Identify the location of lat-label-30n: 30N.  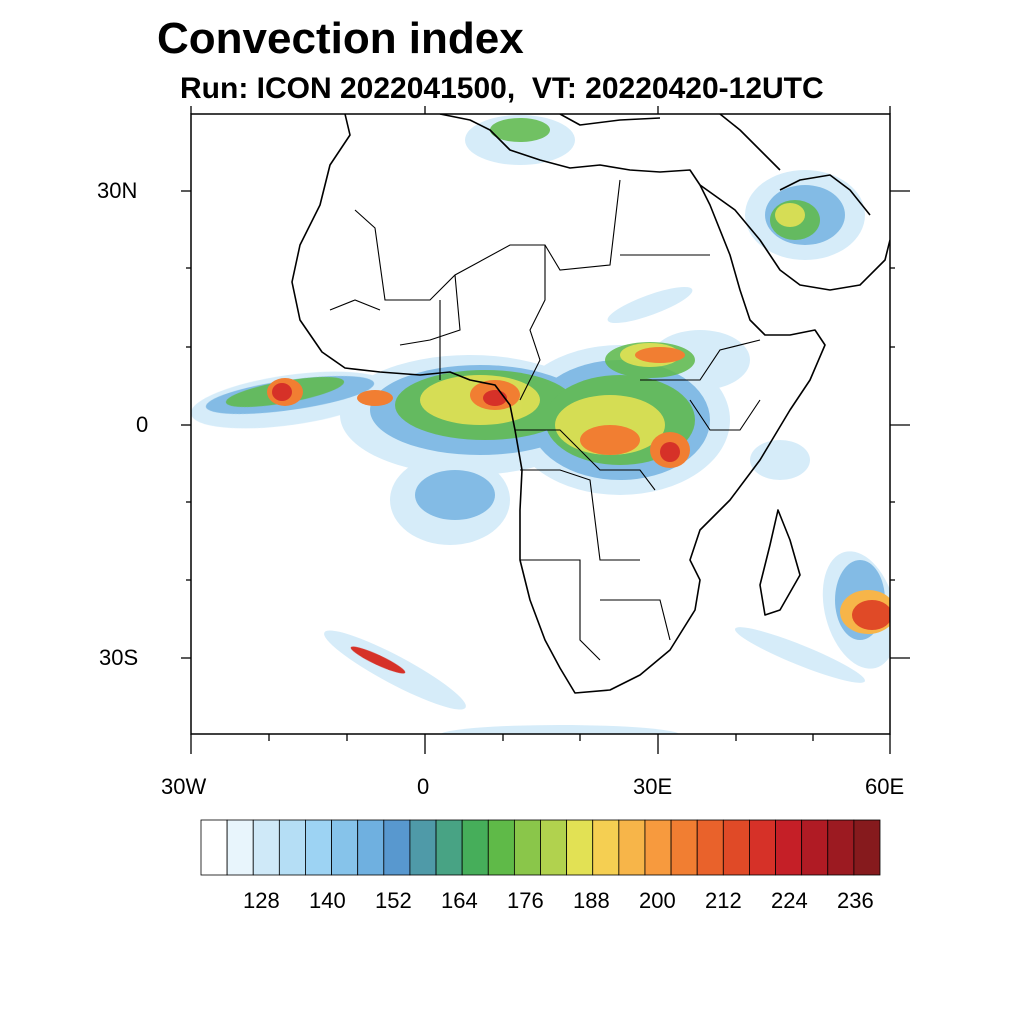
(117, 190).